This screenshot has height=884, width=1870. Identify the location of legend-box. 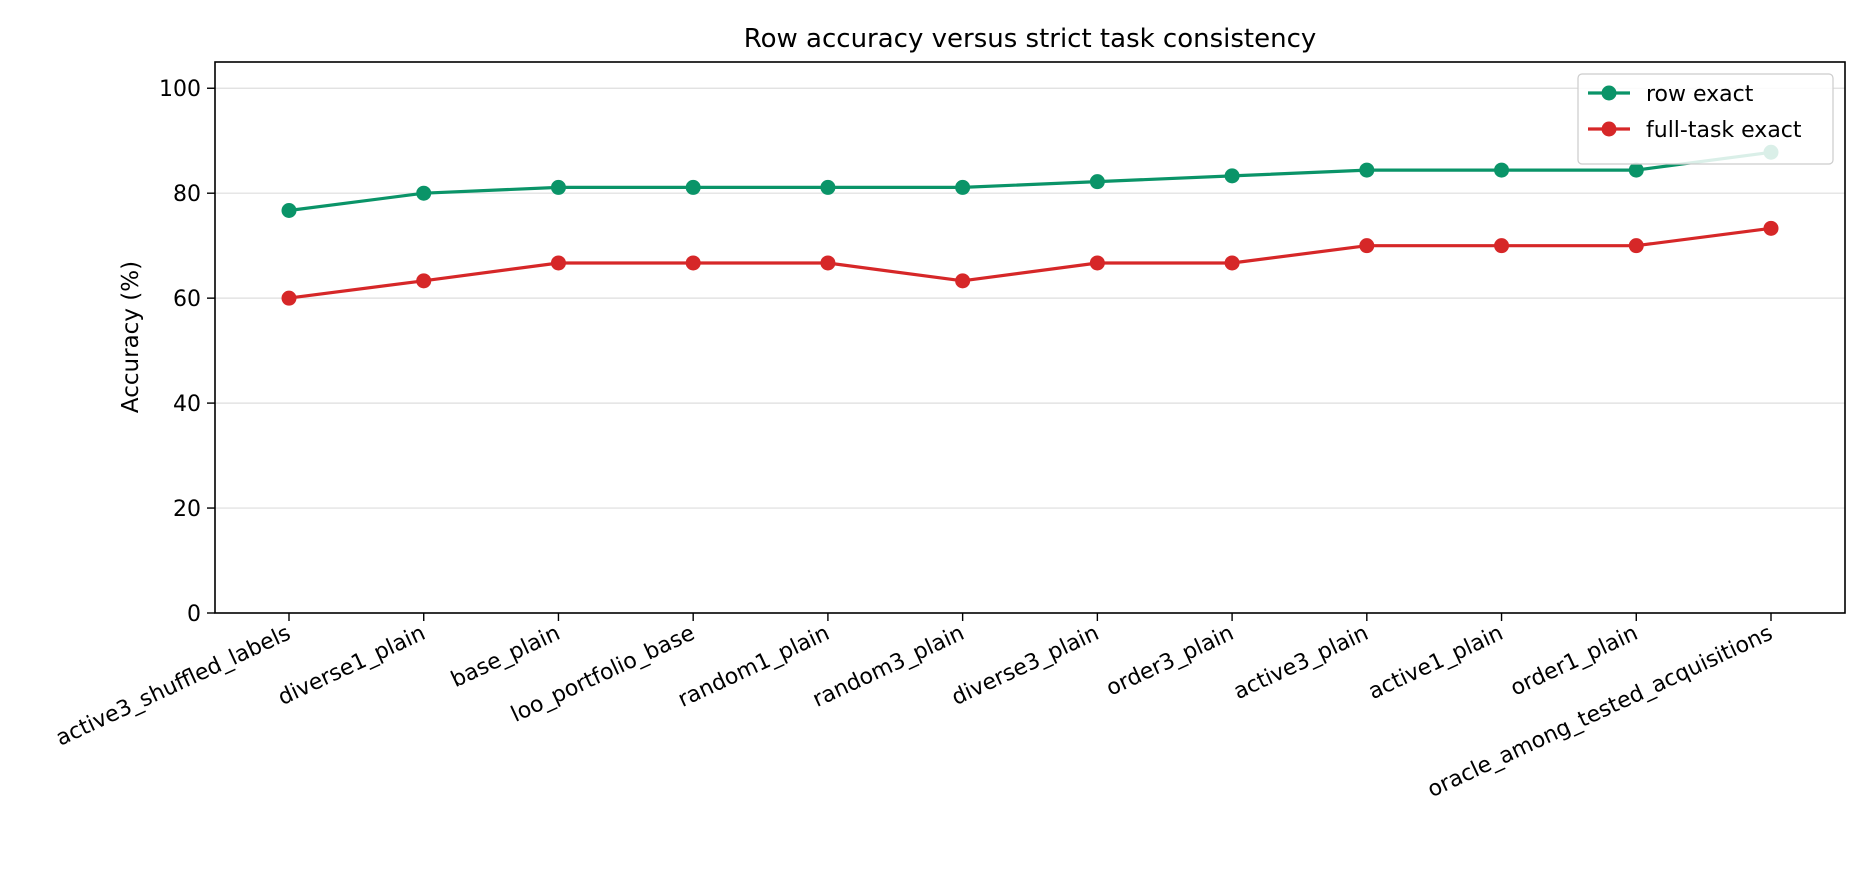
(1705, 119).